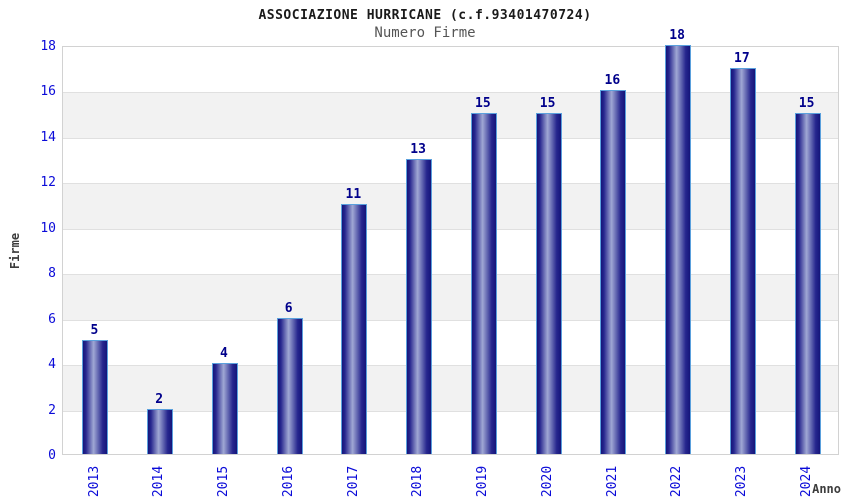 This screenshot has width=850, height=500. Describe the element at coordinates (95, 397) in the screenshot. I see `bar-2013` at that location.